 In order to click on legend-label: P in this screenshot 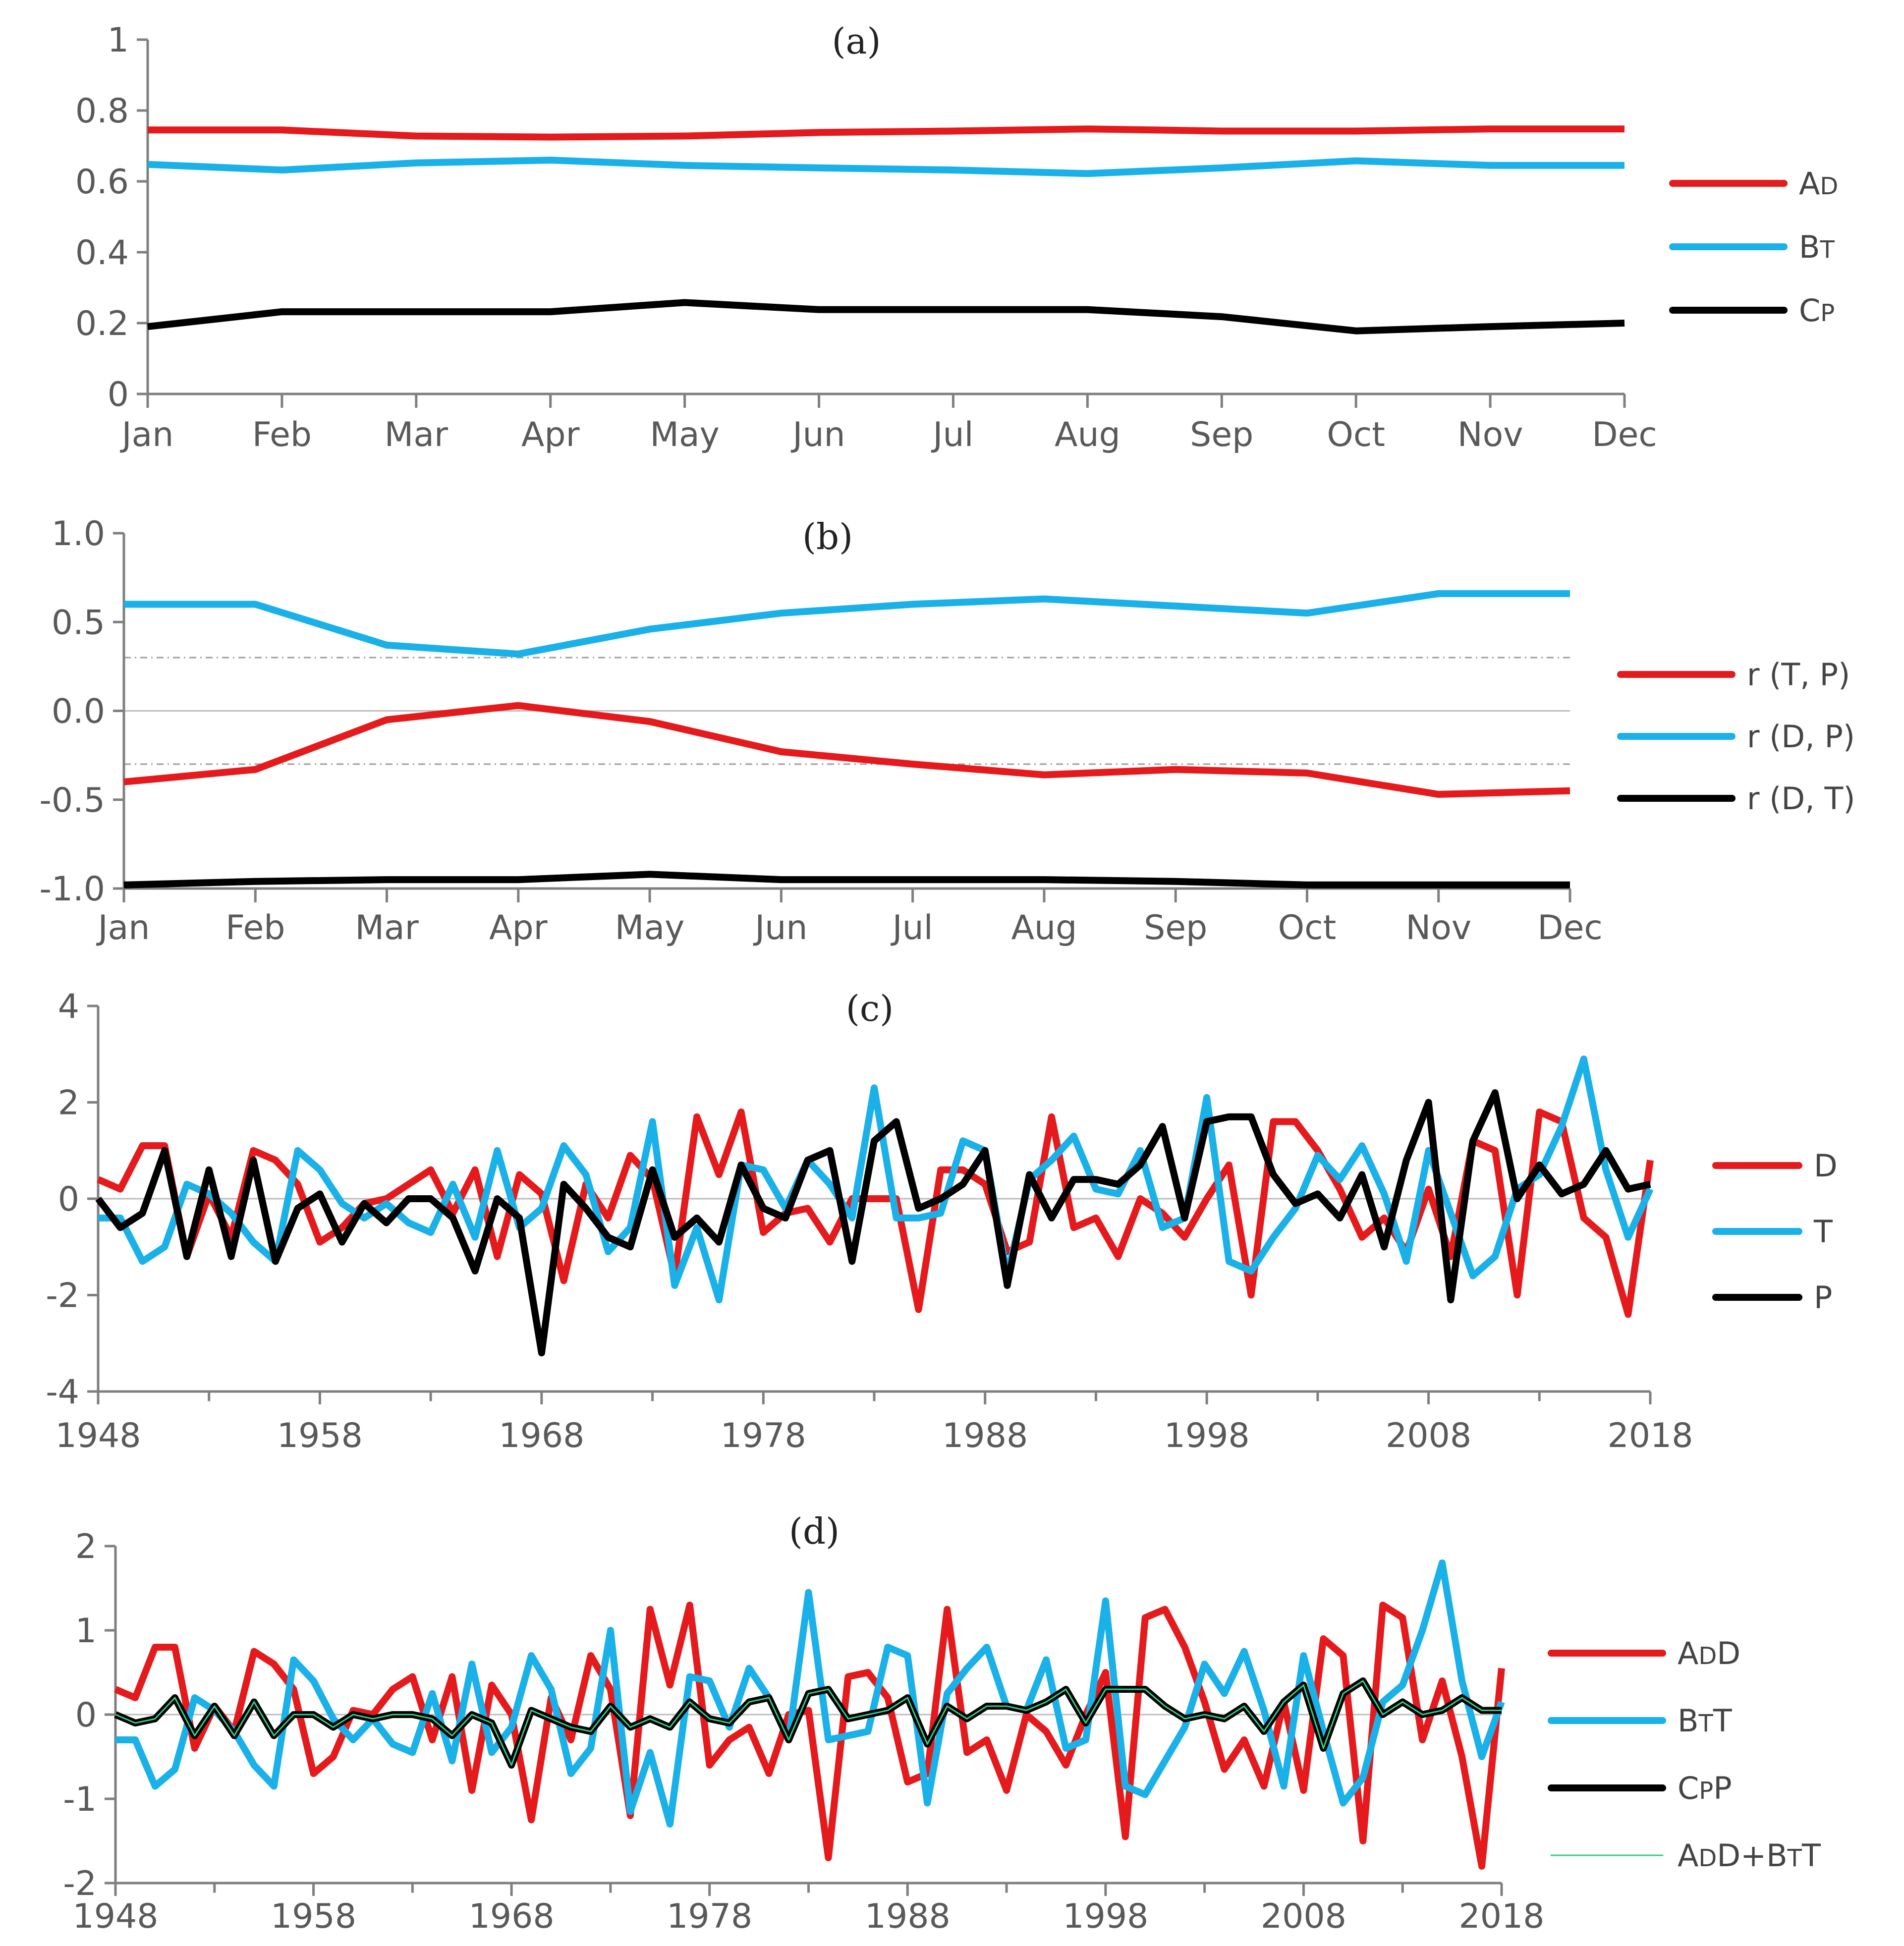, I will do `click(1823, 1297)`.